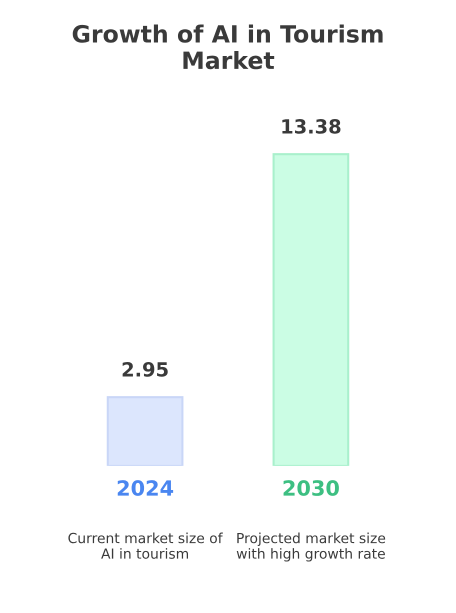 This screenshot has width=456, height=613. What do you see at coordinates (227, 47) in the screenshot?
I see `chart-title: Growth of AI in Tourism Market` at bounding box center [227, 47].